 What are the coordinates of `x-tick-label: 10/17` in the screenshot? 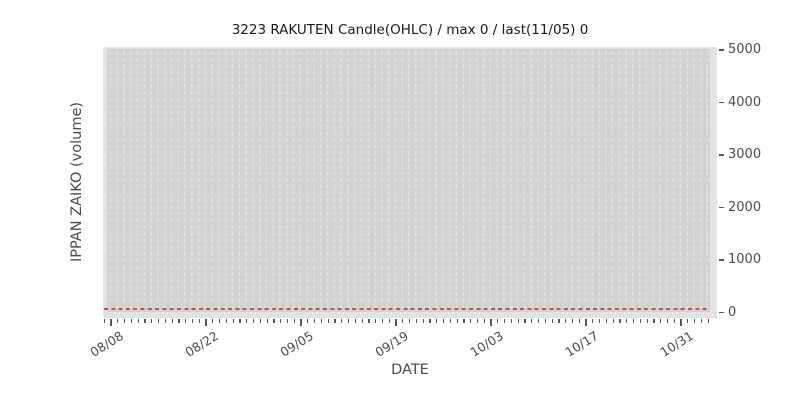 It's located at (582, 344).